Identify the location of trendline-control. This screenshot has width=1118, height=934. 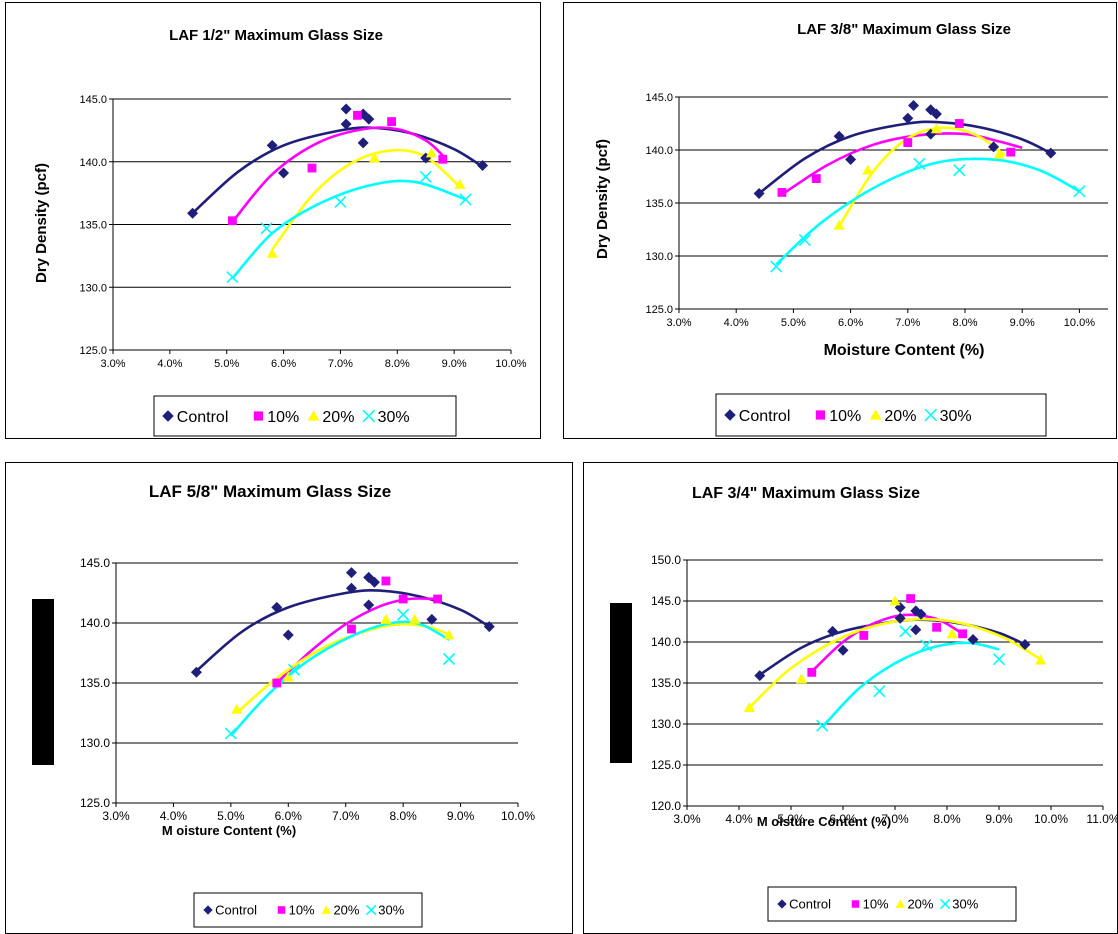
(905, 157).